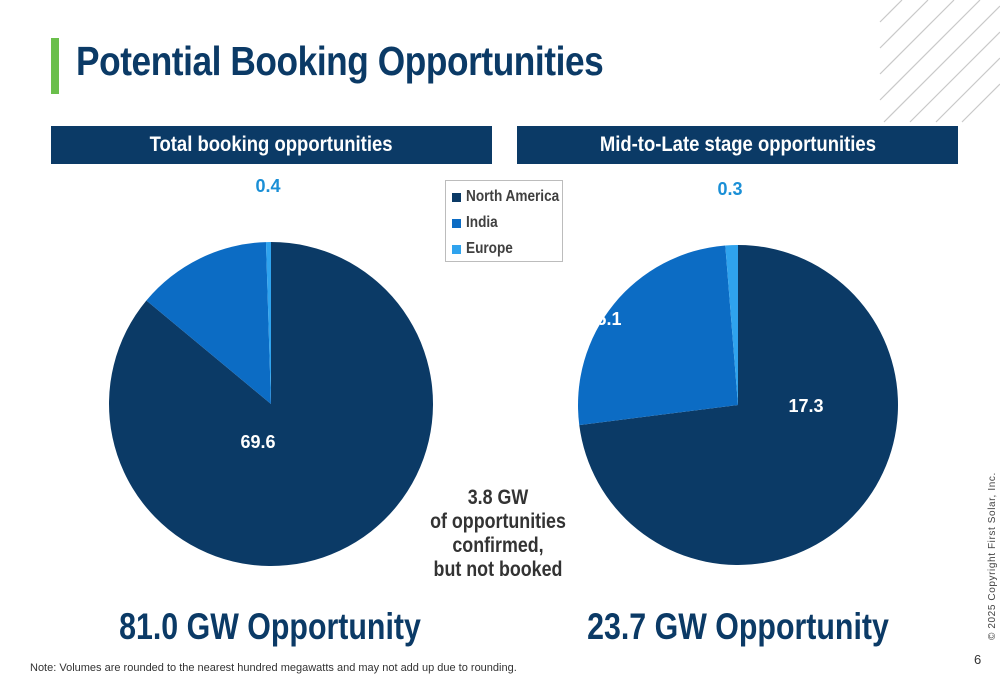 The image size is (1000, 685). I want to click on legend-item-europe: Europe, so click(507, 249).